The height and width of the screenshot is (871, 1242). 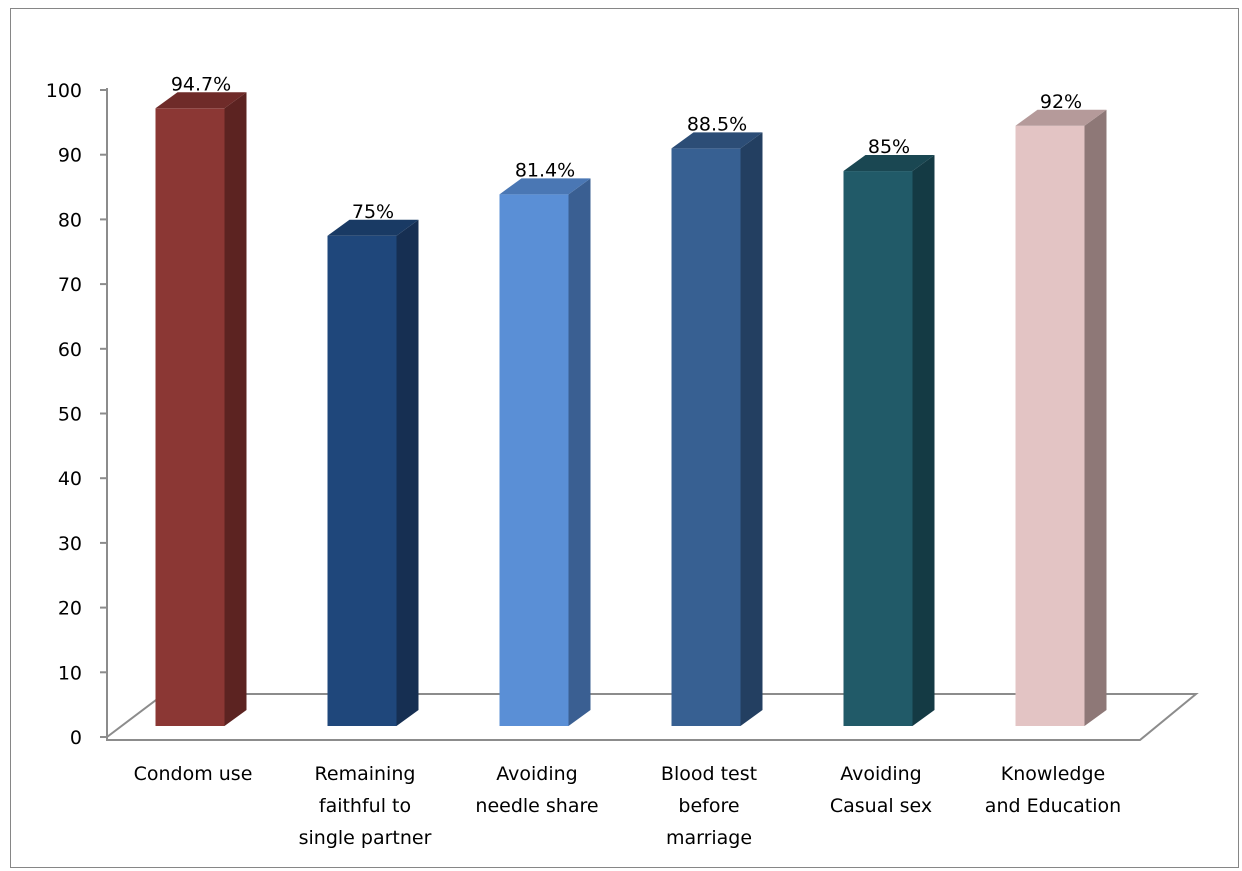 I want to click on data-label: 94.7%, so click(x=201, y=84).